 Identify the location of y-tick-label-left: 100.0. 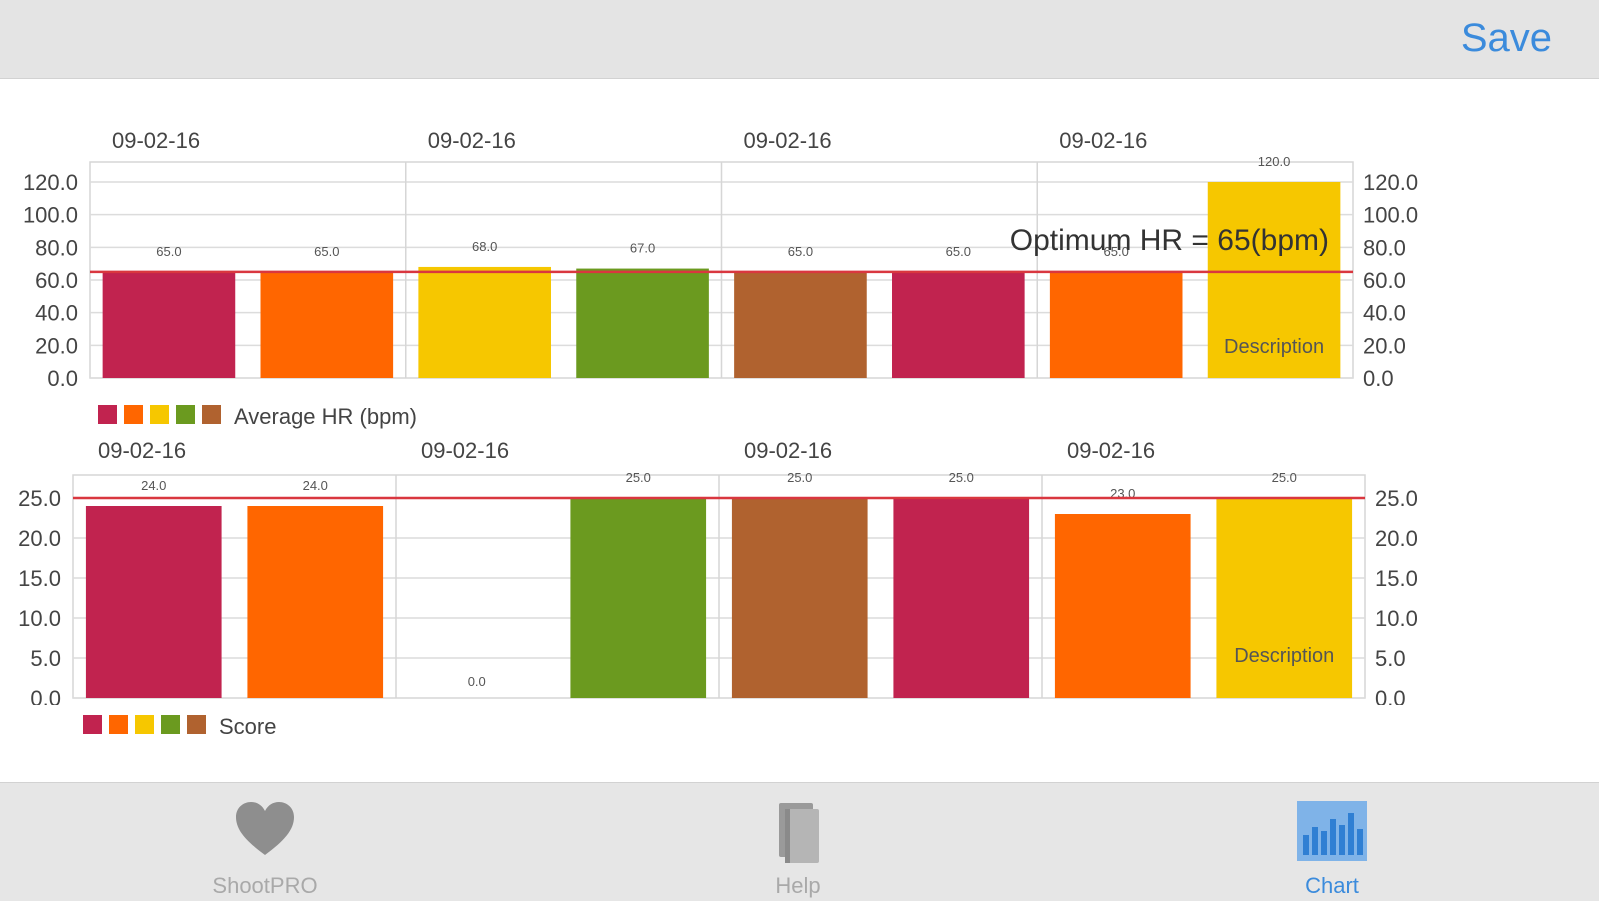
(50, 215).